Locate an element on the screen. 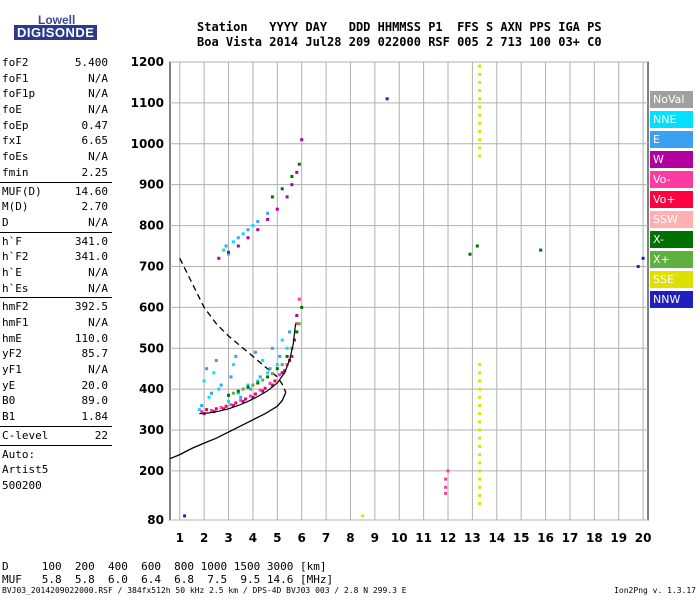 The width and height of the screenshot is (700, 600). param-row: foEp 0.47 is located at coordinates (56, 126).